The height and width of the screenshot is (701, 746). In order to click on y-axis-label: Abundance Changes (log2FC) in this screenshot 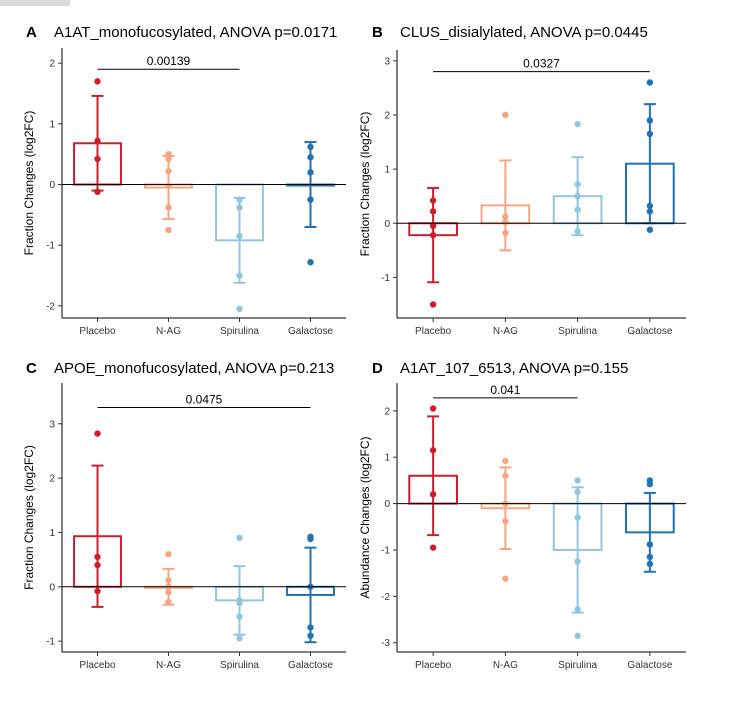, I will do `click(365, 517)`.